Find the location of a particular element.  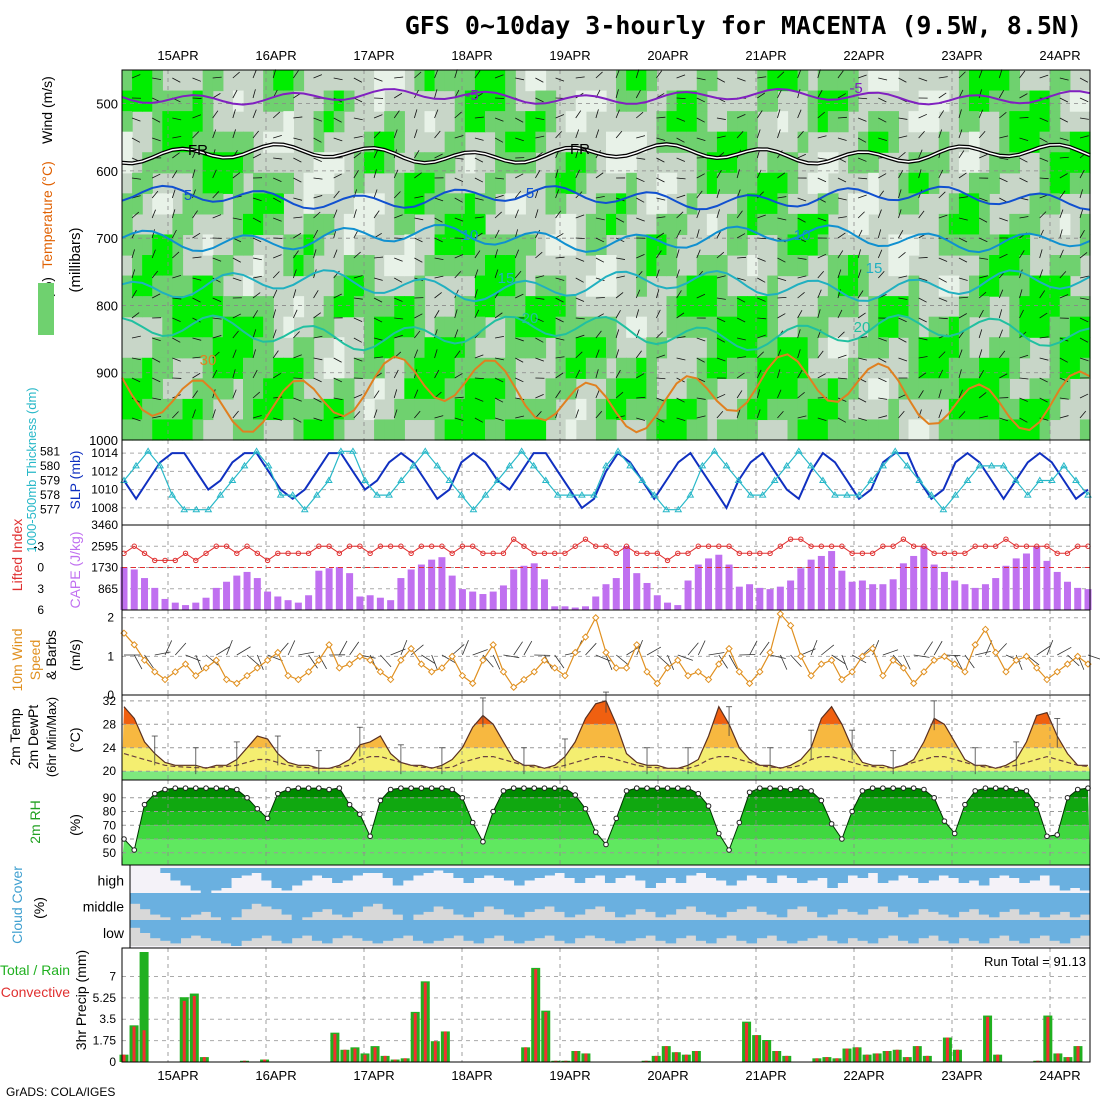

bottom-date-label: 20APR is located at coordinates (667, 1075).